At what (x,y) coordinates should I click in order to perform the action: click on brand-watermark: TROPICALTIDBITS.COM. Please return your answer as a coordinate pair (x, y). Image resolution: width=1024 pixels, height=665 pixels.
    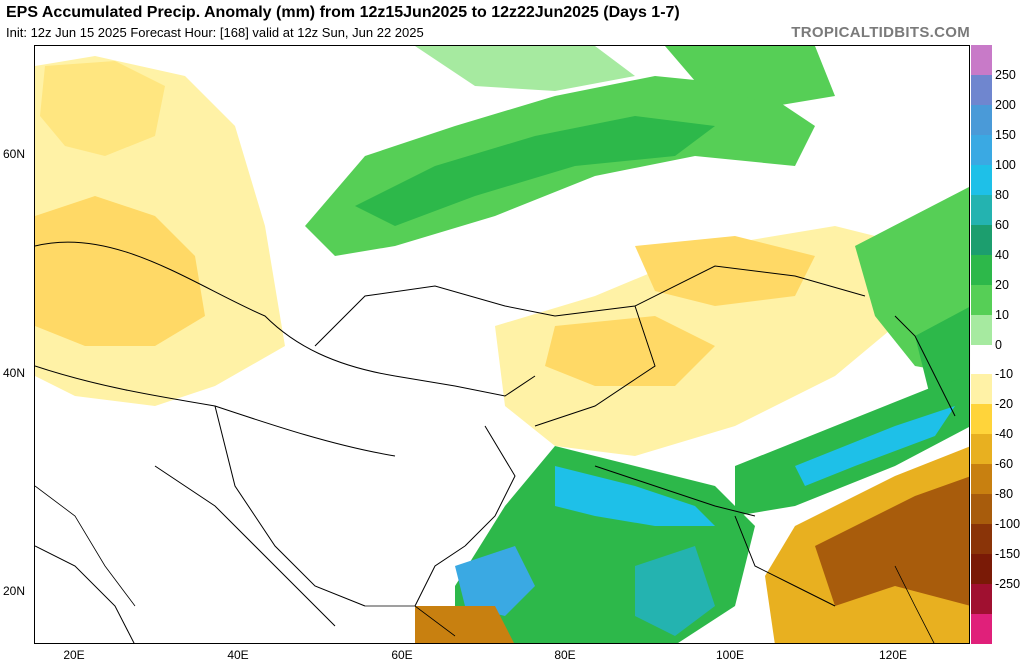
    Looking at the image, I should click on (880, 32).